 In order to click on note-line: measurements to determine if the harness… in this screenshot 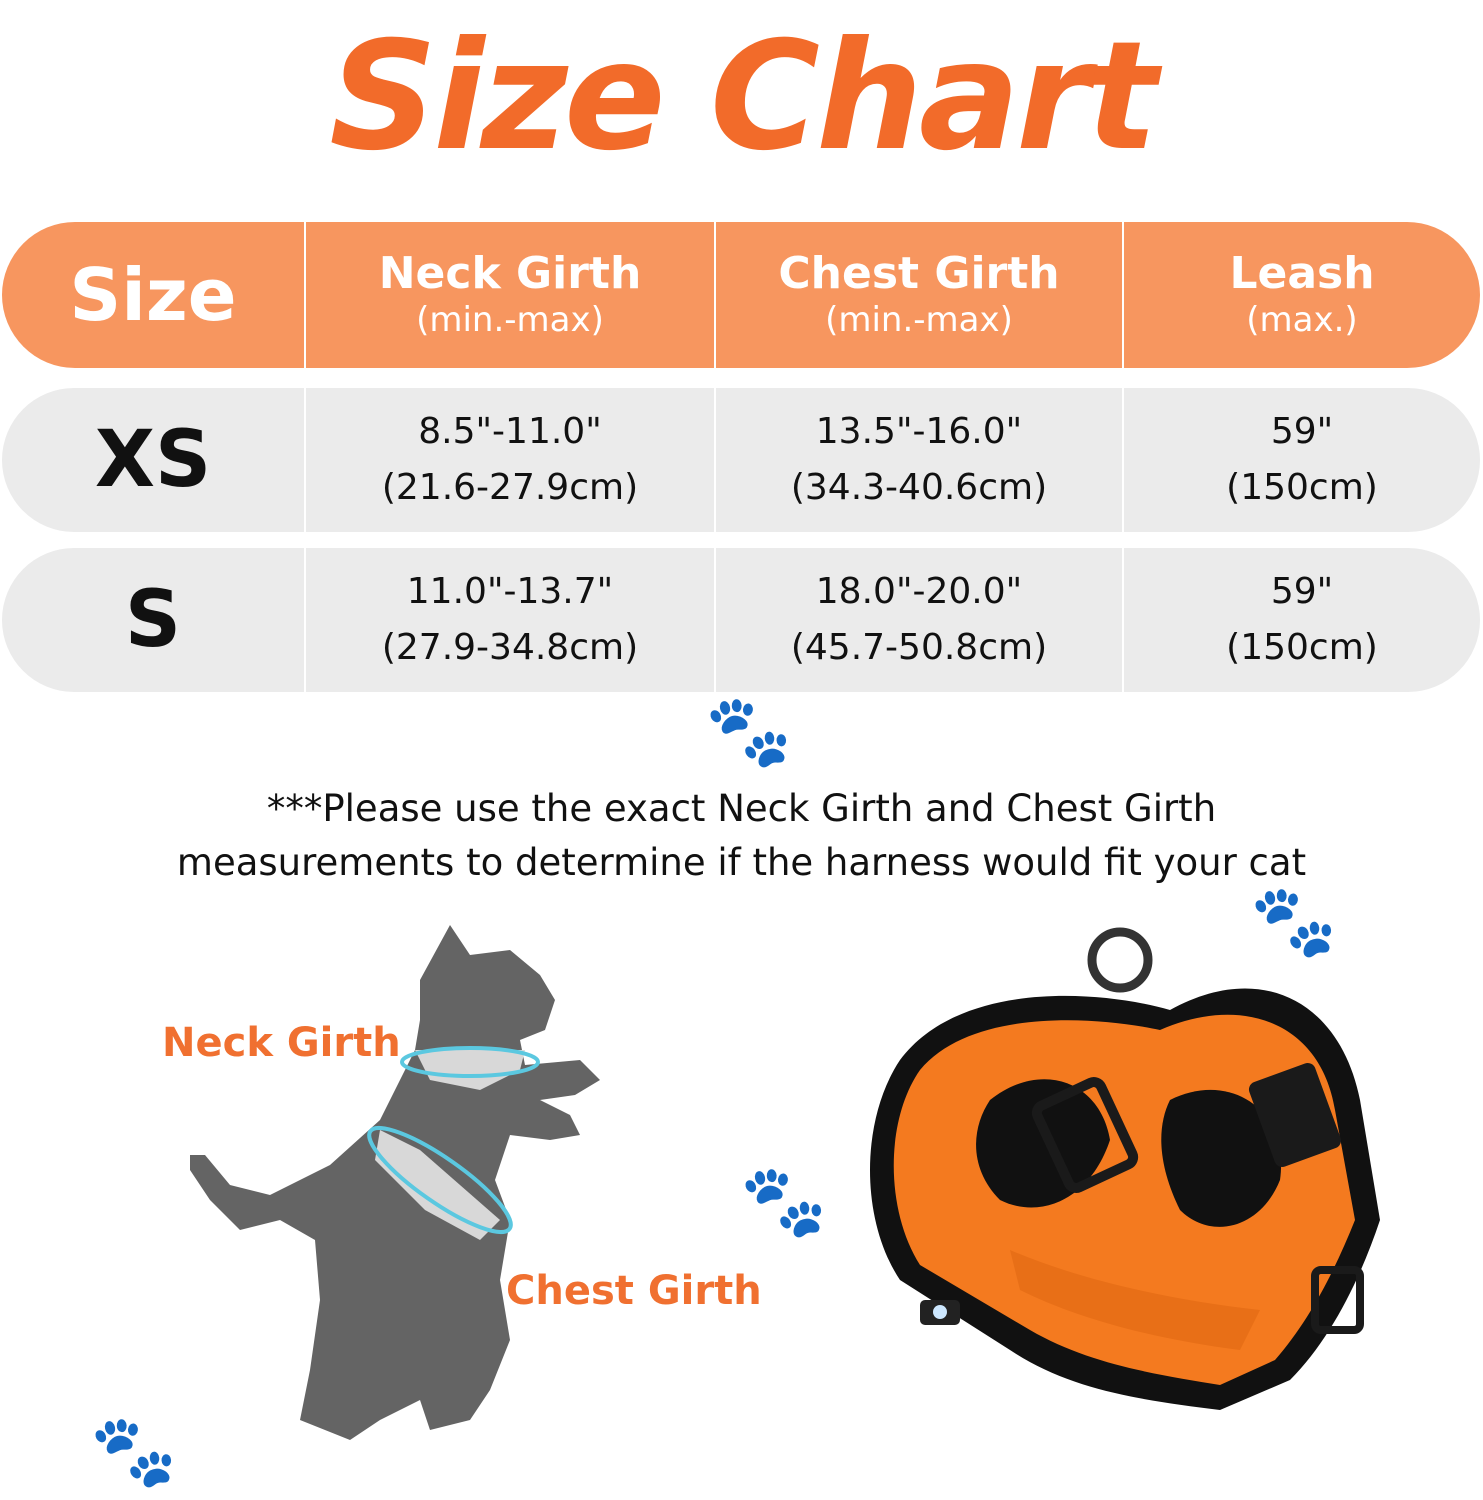, I will do `click(741, 862)`.